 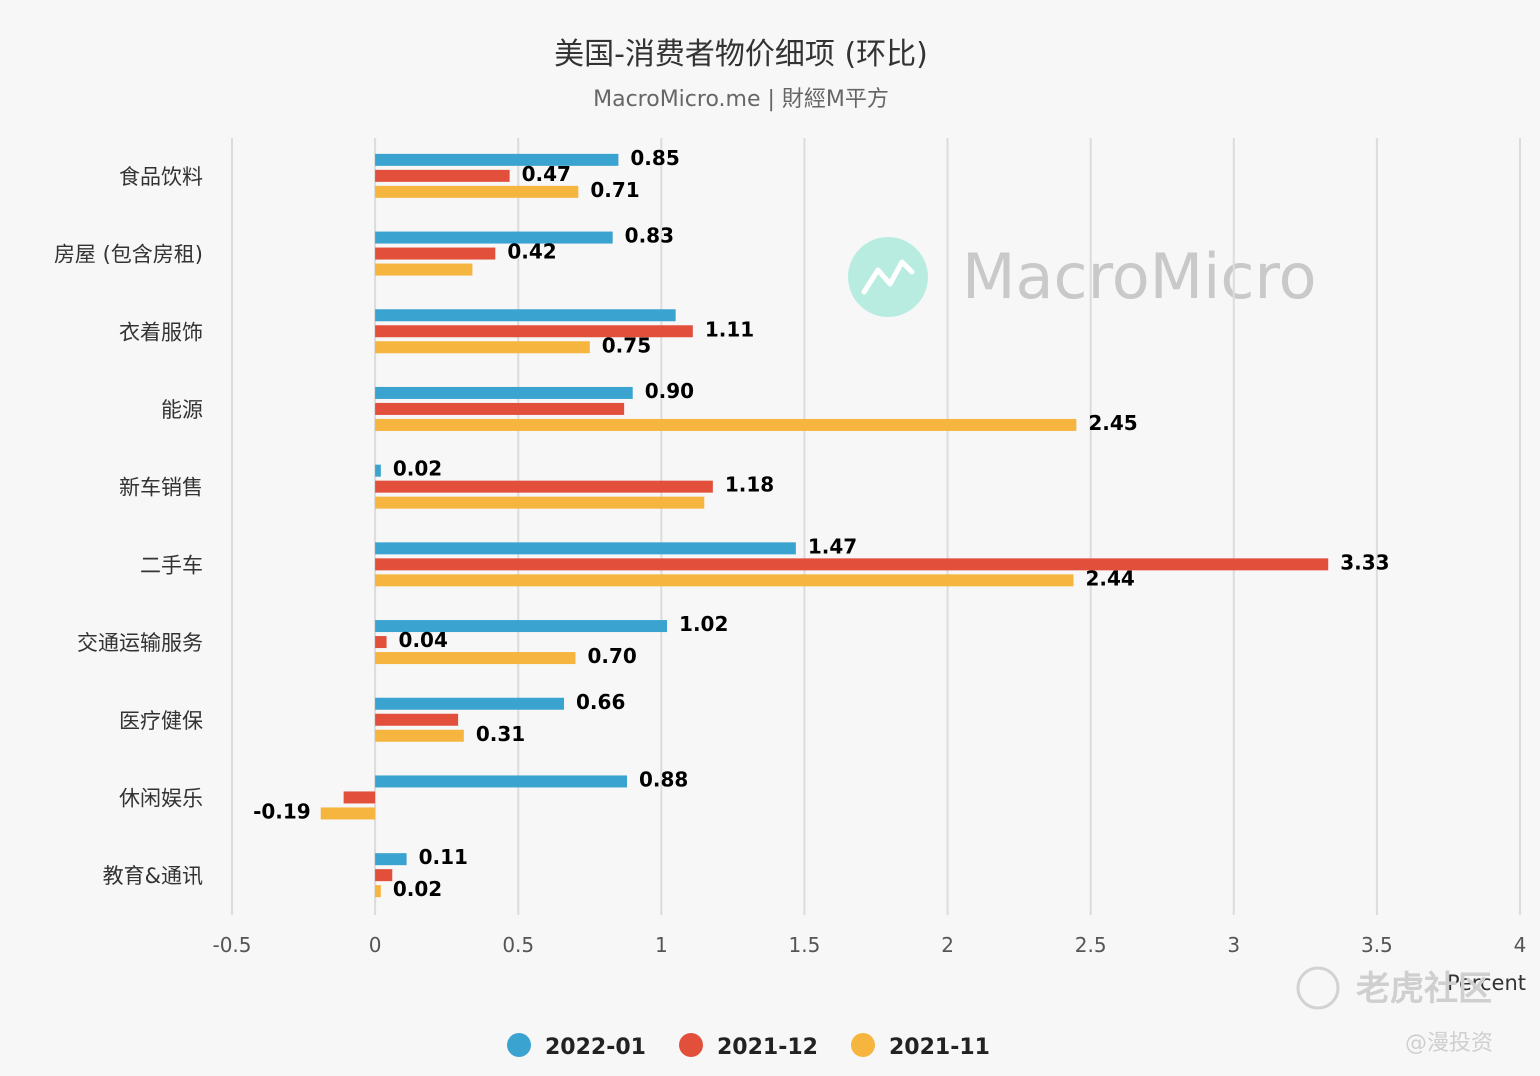 I want to click on legend-item: 2021-12, so click(x=748, y=1046).